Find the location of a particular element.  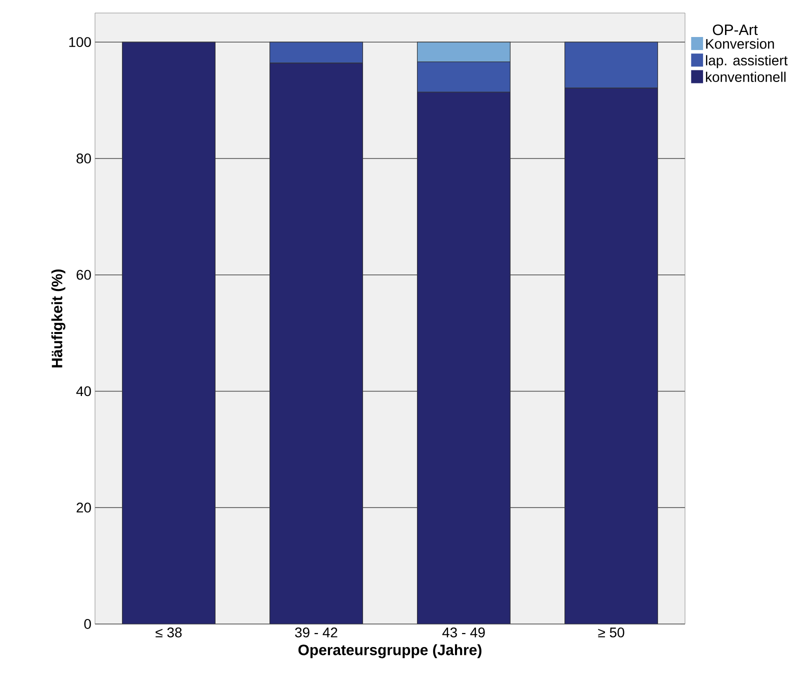

y-tick-label: 100 is located at coordinates (80, 42).